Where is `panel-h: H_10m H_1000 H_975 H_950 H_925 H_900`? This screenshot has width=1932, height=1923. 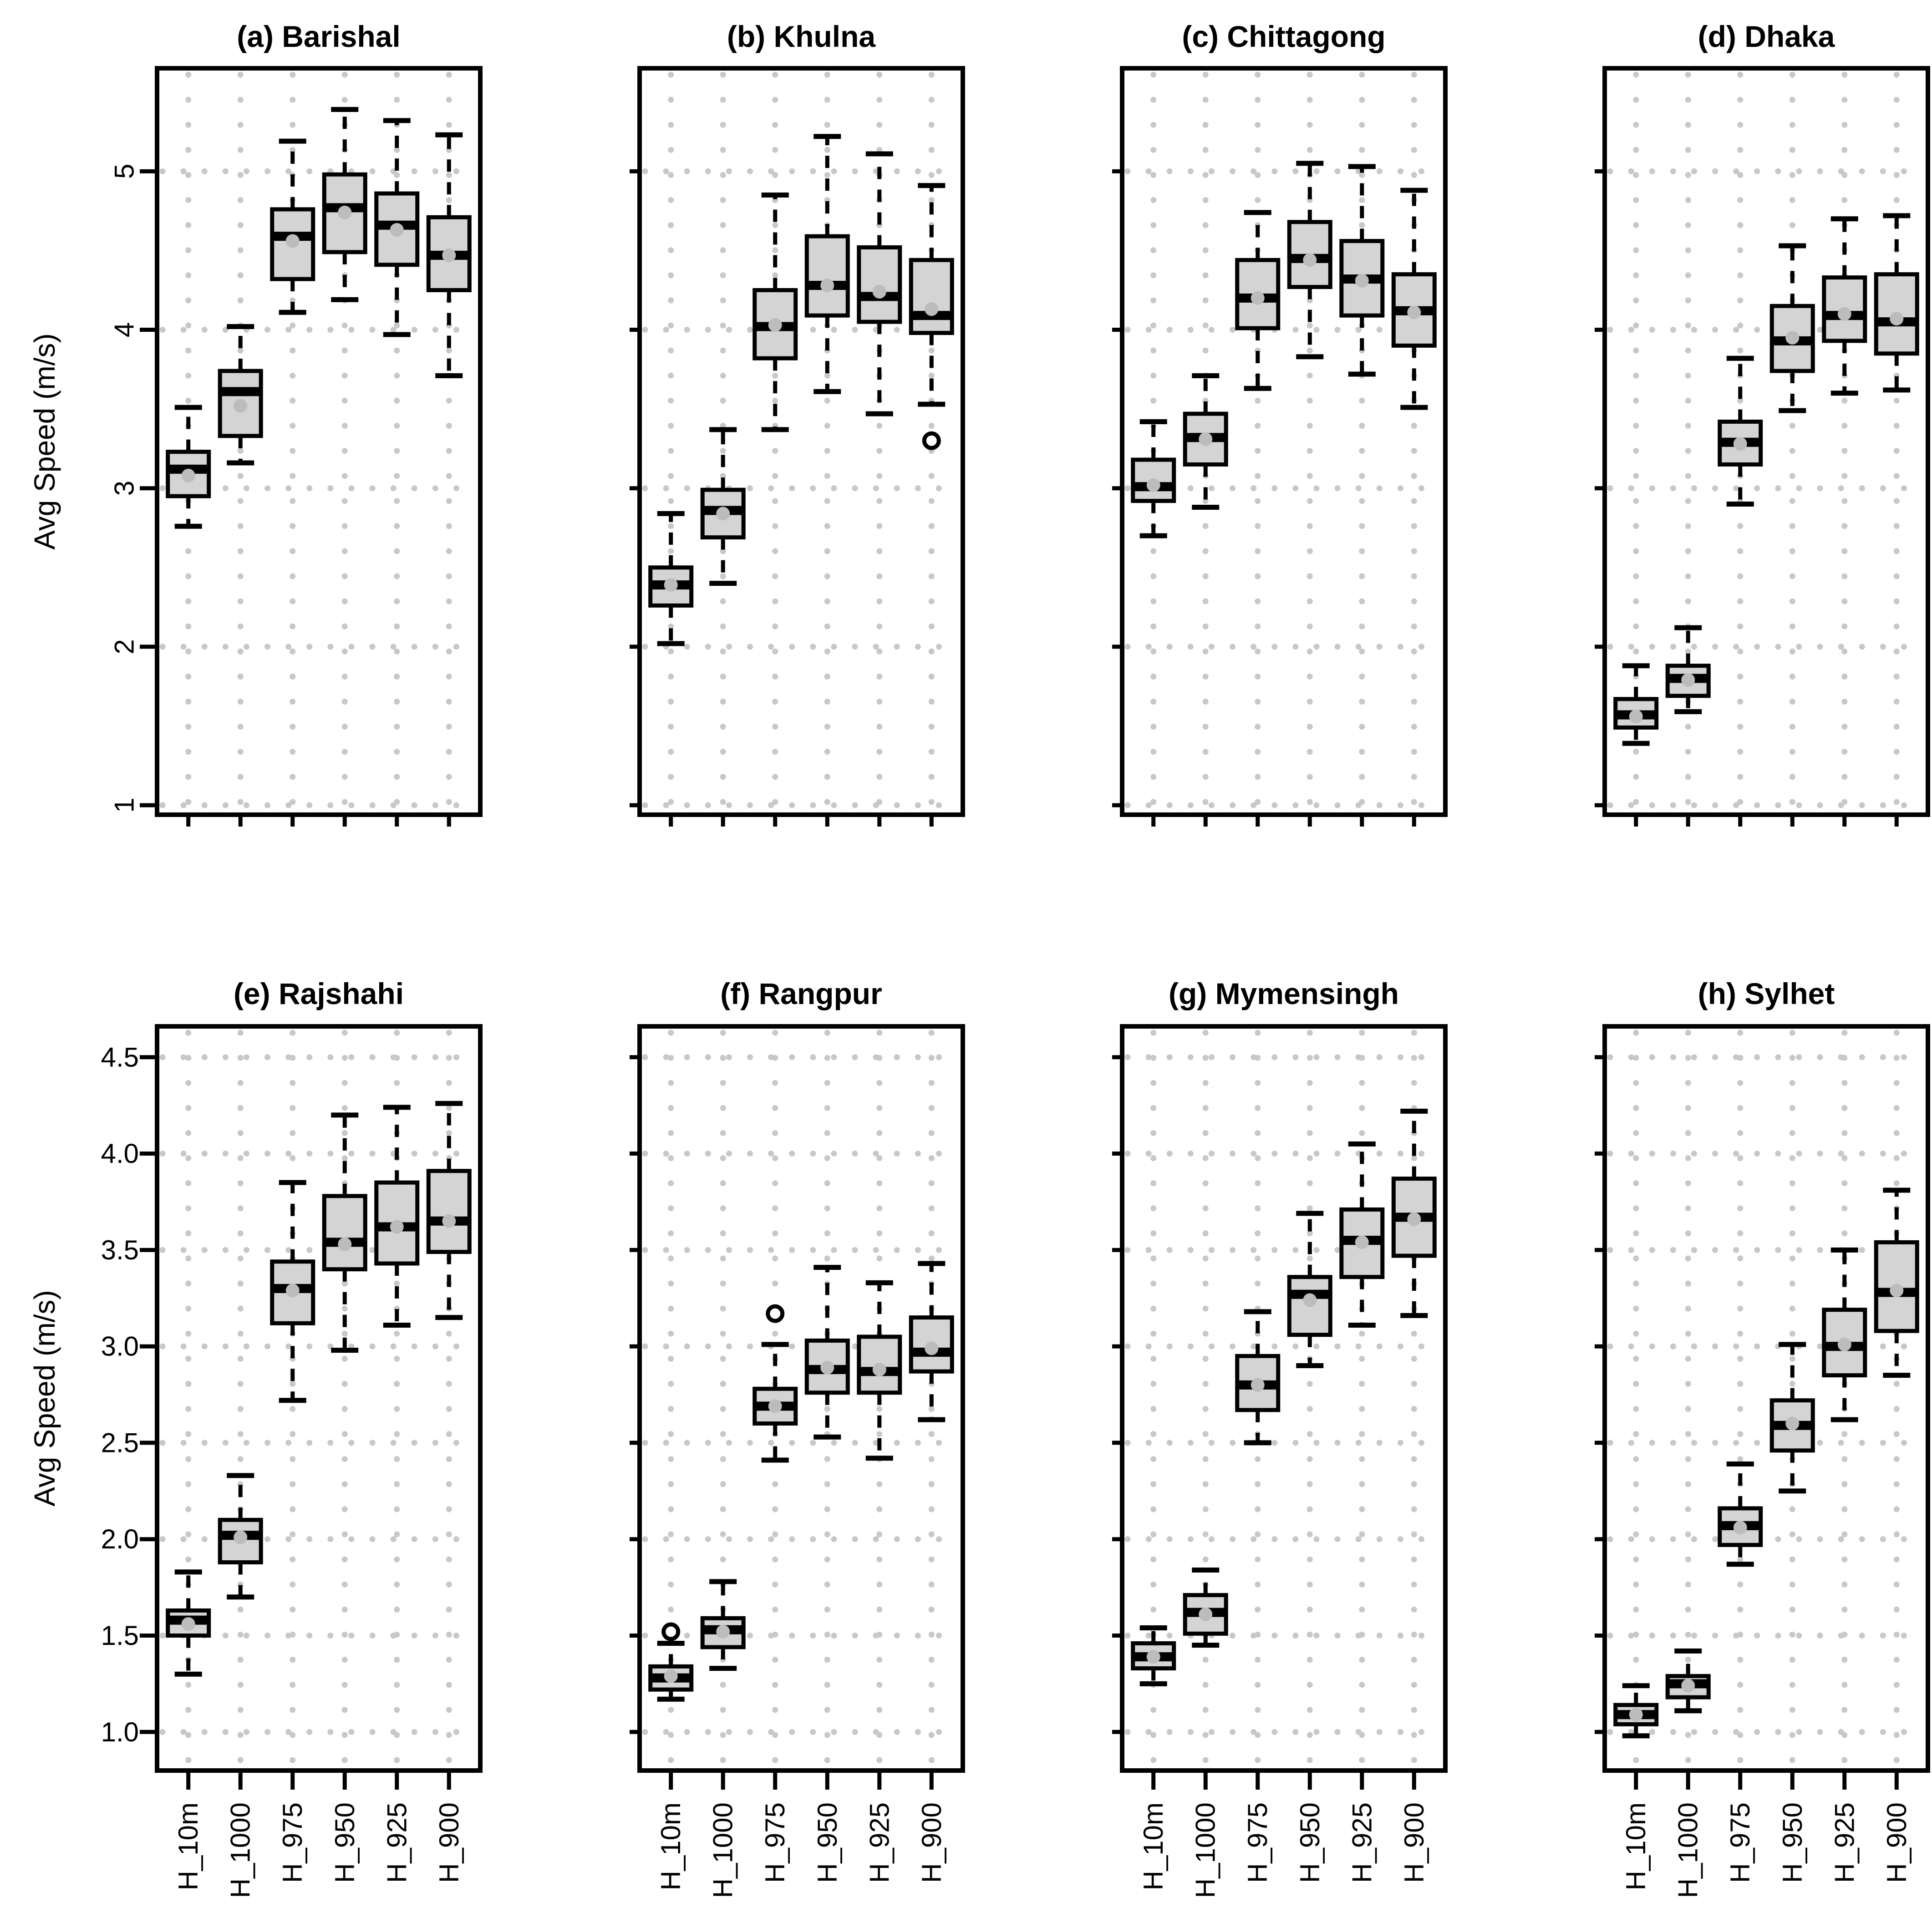
panel-h: H_10m H_1000 H_975 H_950 H_925 H_900 is located at coordinates (1763, 1461).